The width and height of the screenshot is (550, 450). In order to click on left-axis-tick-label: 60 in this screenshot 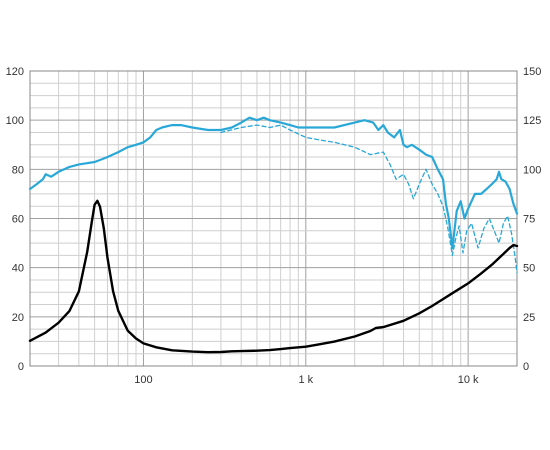, I will do `click(18, 220)`.